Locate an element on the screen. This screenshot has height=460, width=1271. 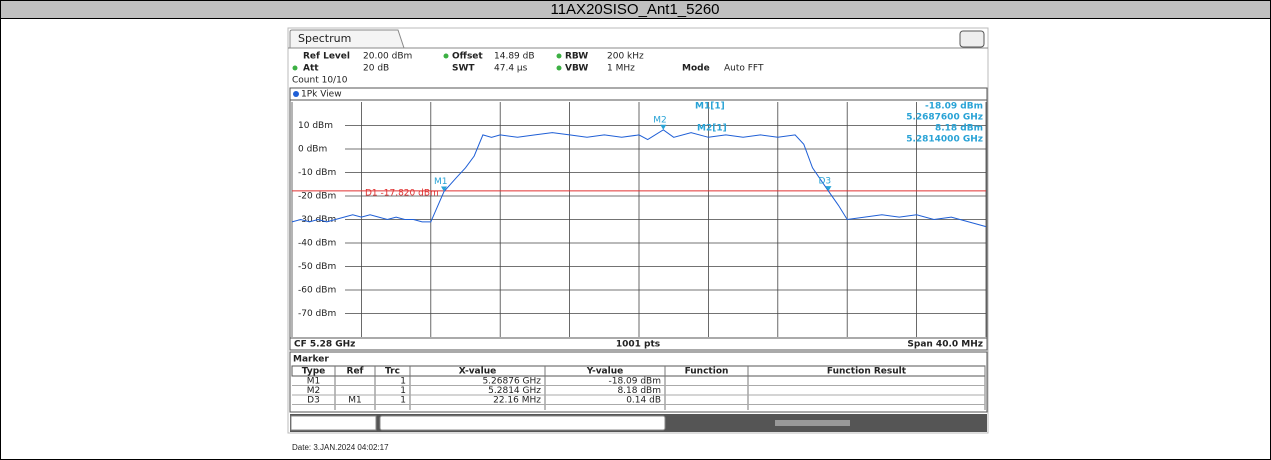
cell: -18.09 dBm is located at coordinates (634, 382).